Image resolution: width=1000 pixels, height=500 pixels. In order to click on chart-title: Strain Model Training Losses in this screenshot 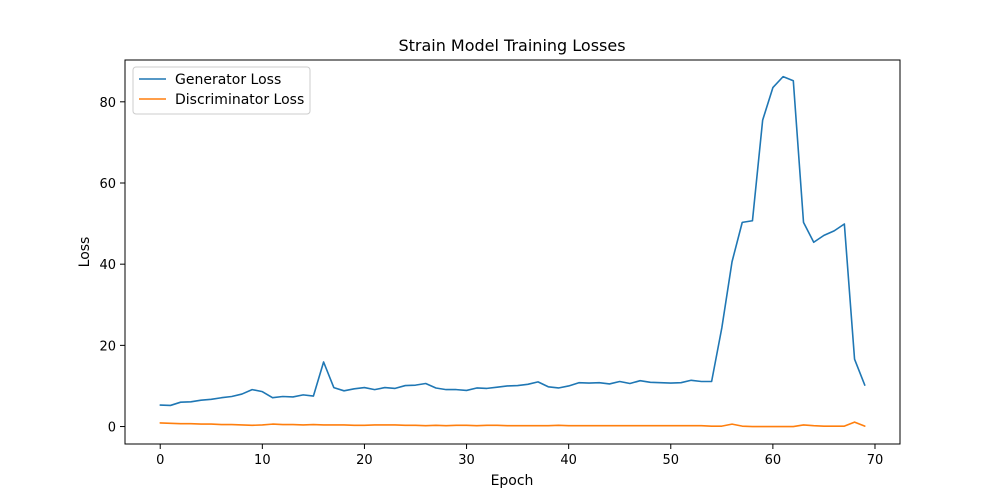, I will do `click(511, 45)`.